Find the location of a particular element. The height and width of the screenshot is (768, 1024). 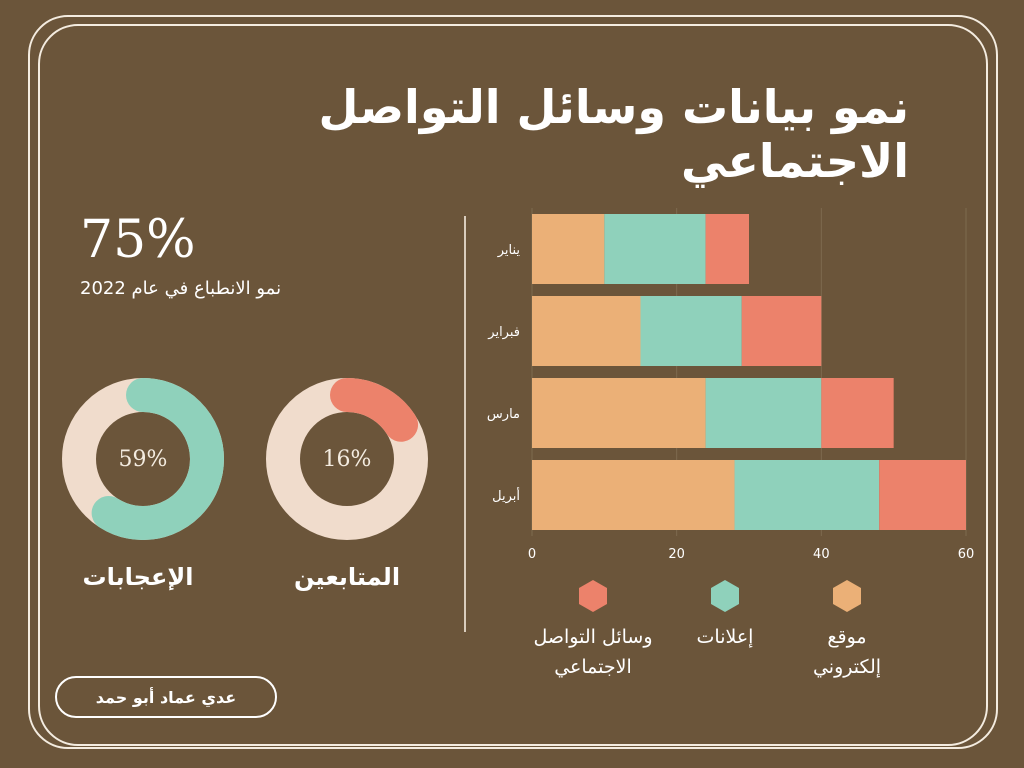

growth-percent: 75% is located at coordinates (138, 240).